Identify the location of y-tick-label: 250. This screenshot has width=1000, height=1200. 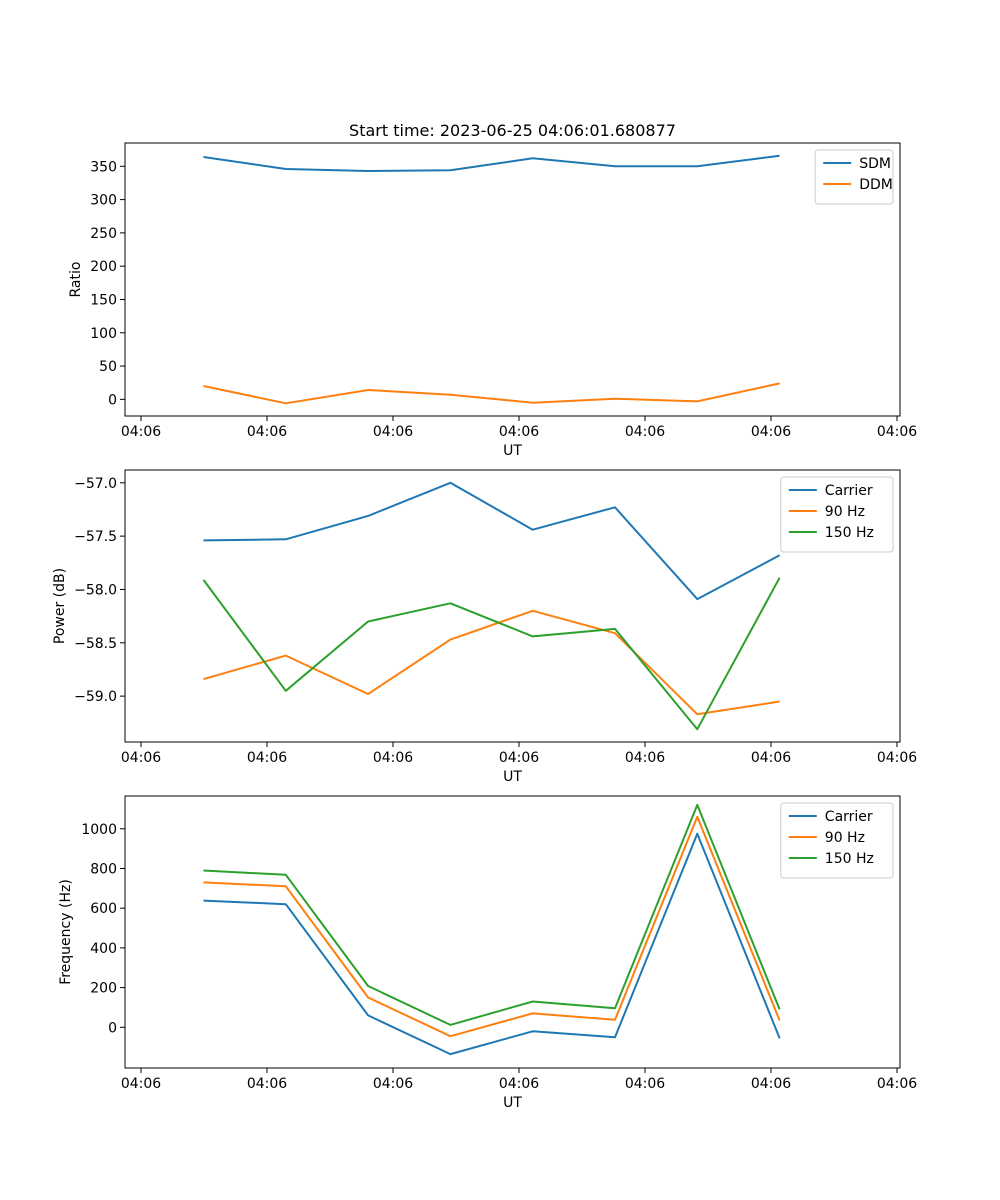
(103, 234).